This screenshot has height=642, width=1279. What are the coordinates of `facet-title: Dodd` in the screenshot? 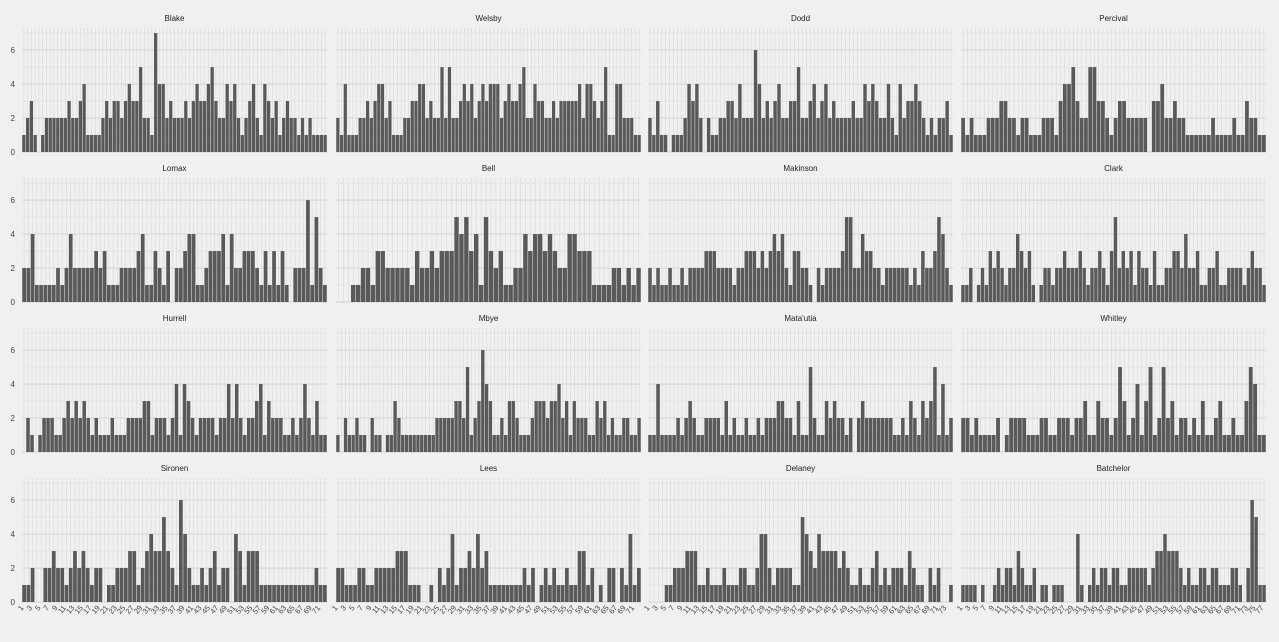 It's located at (800, 18).